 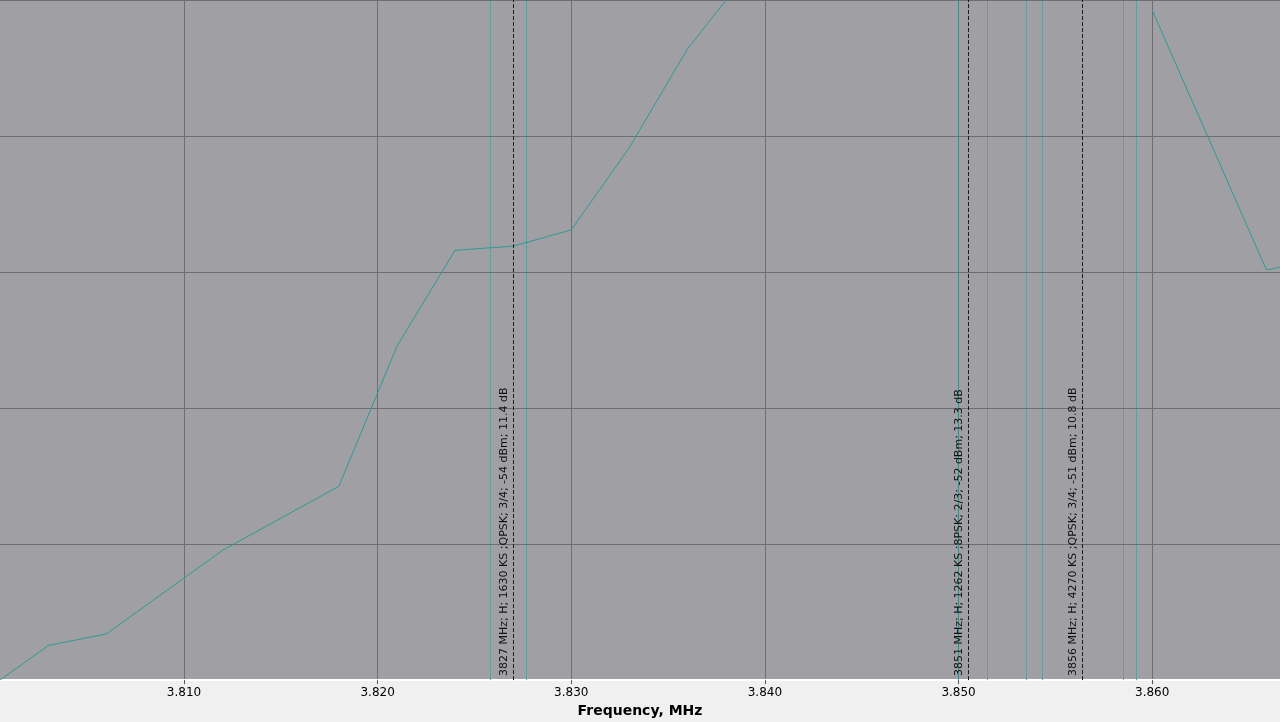 What do you see at coordinates (184, 692) in the screenshot?
I see `x-tick-label: 3.810` at bounding box center [184, 692].